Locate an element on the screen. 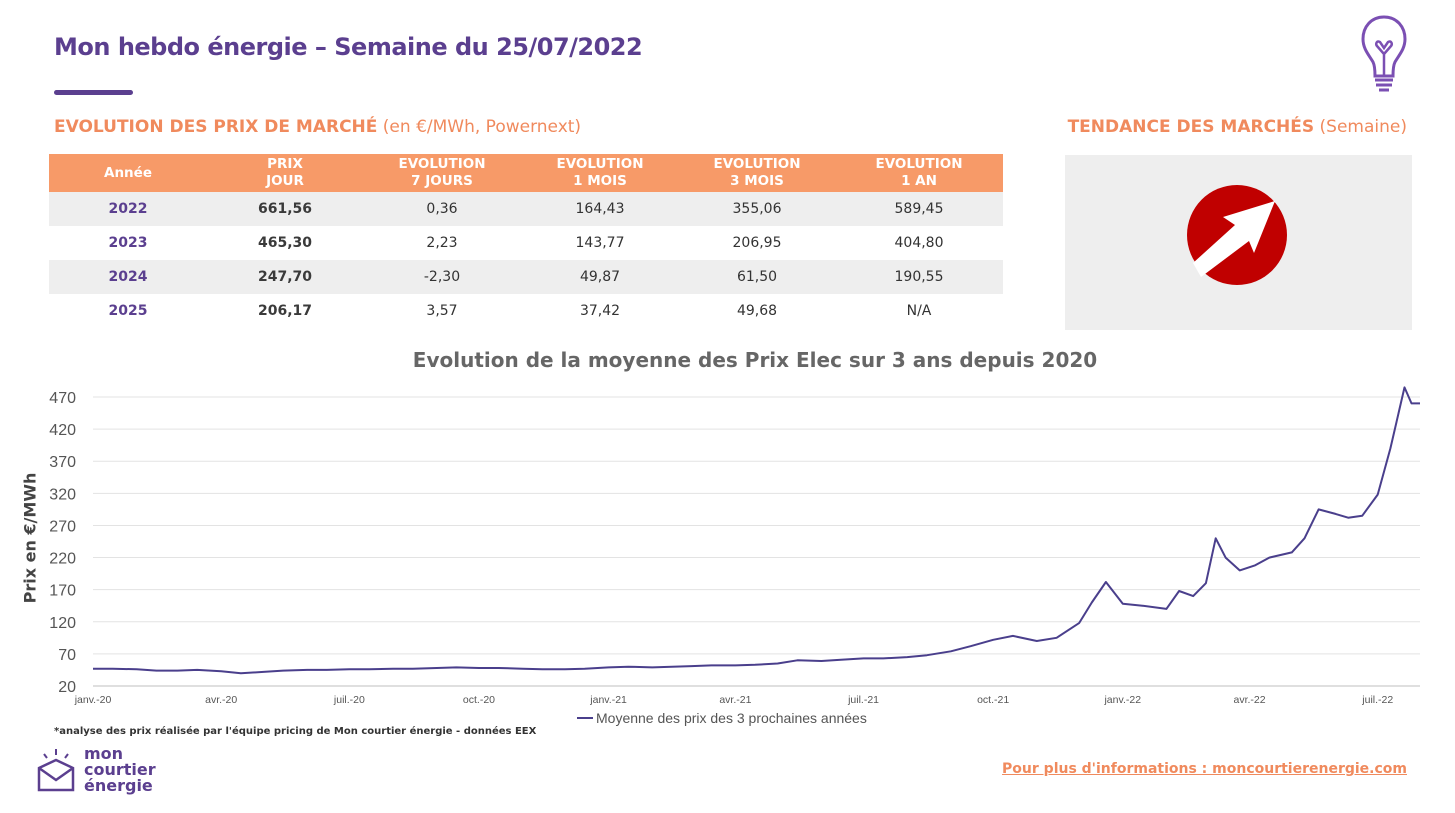 Image resolution: width=1455 pixels, height=813 pixels. y-tick-label: 370 is located at coordinates (62, 462).